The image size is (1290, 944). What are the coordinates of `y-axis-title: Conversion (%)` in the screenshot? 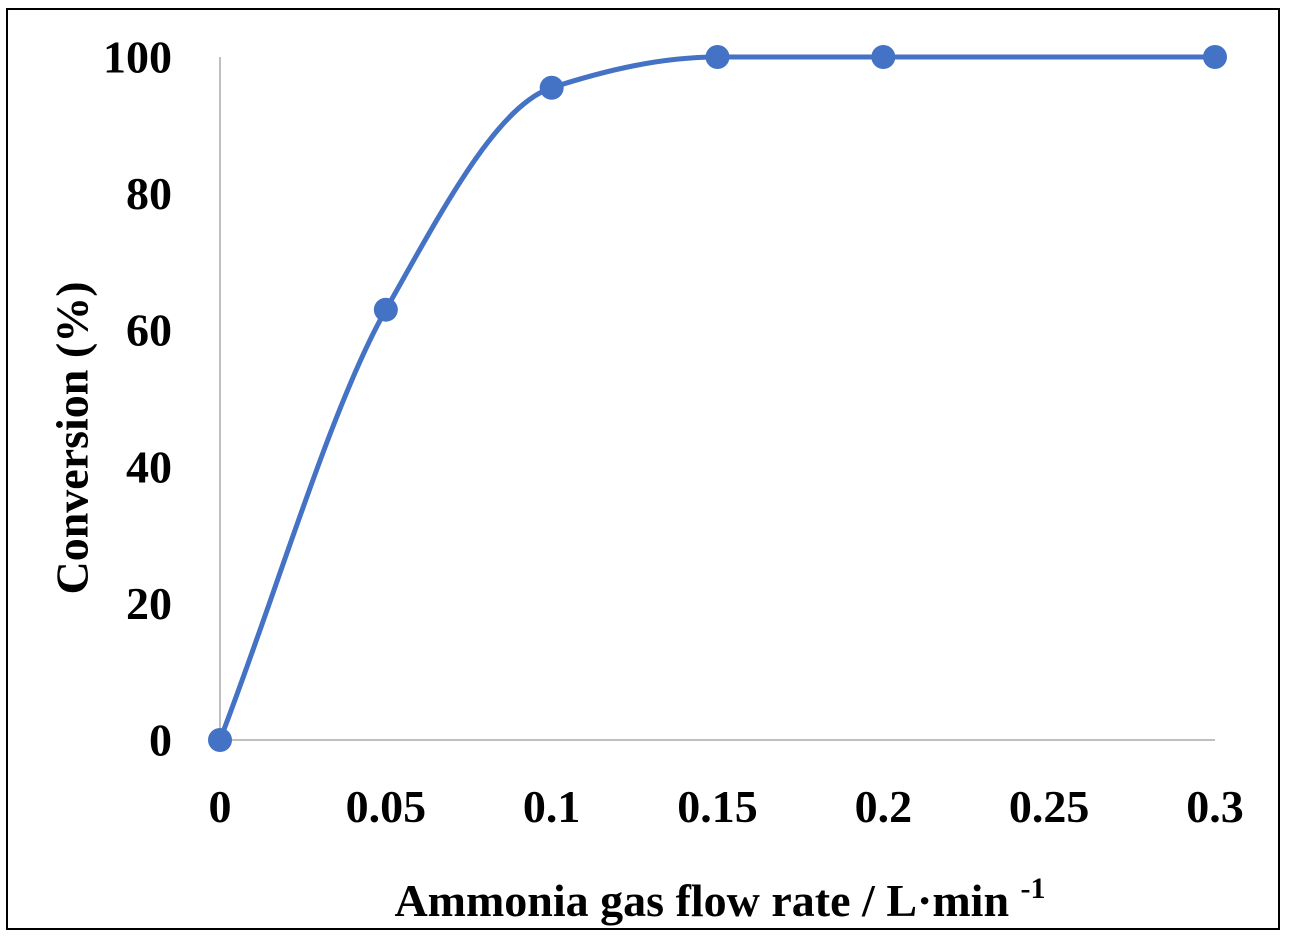 It's located at (72, 437).